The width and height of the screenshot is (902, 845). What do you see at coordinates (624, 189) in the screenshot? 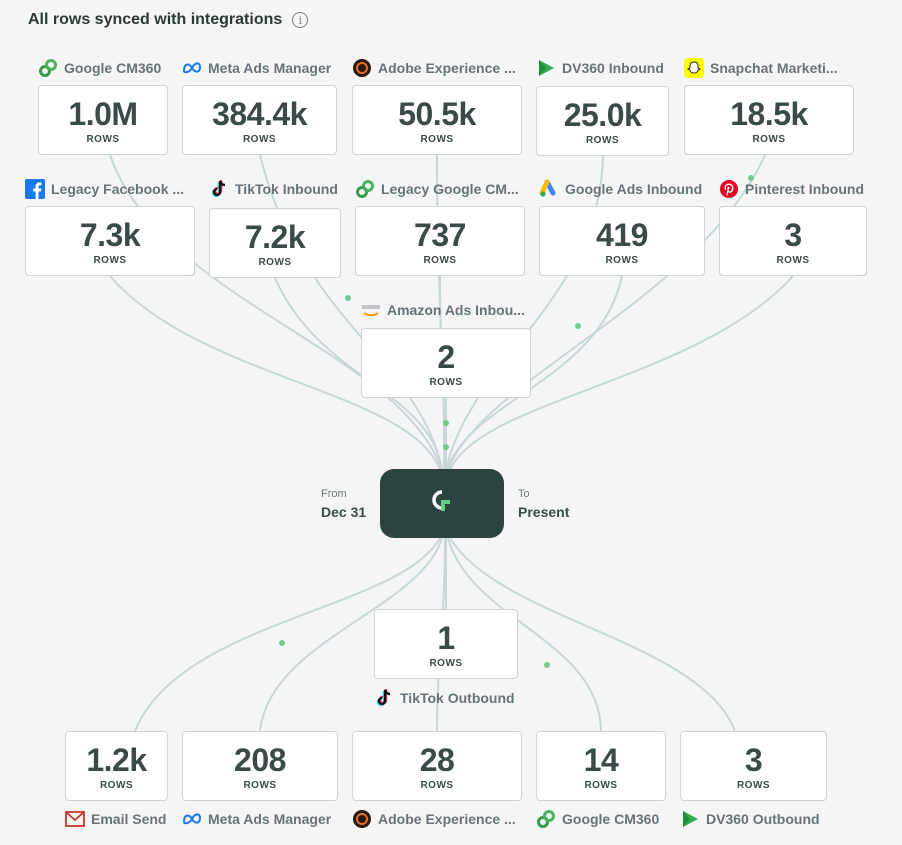
I see `source-label: Google Ads Inbound` at bounding box center [624, 189].